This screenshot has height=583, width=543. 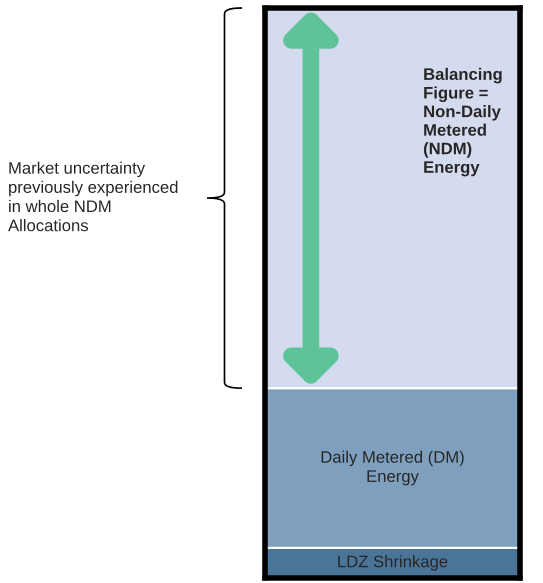 I want to click on text: Market uncertainty previously experienced in whole NDM Allocations, so click(x=93, y=197).